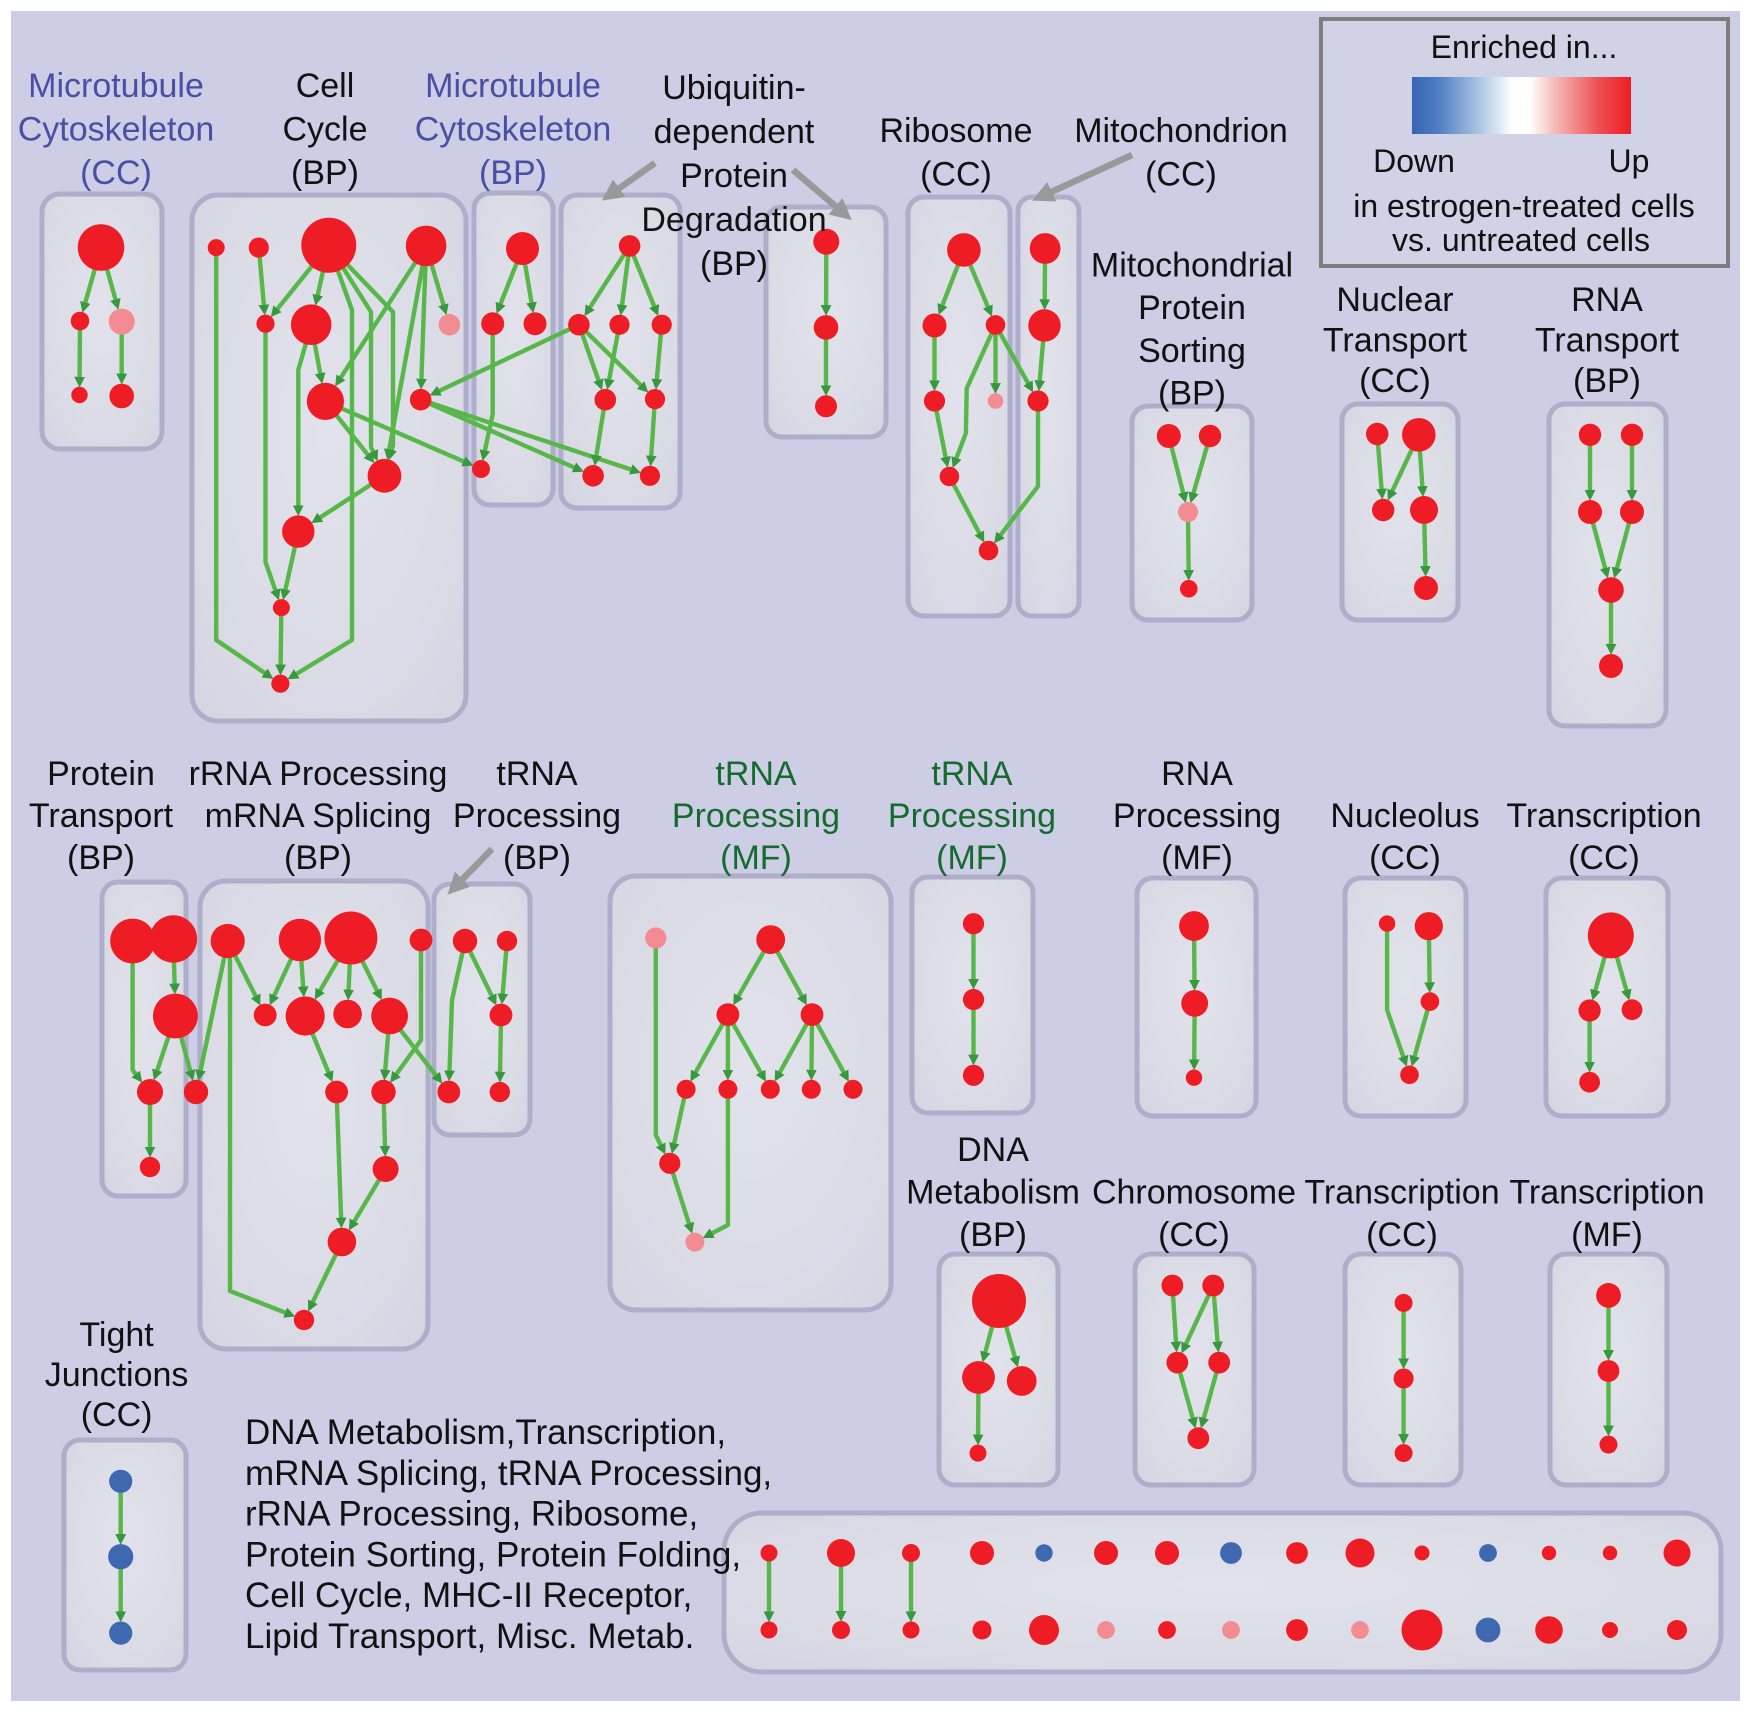  Describe the element at coordinates (1181, 131) in the screenshot. I see `svg-text: Mitochondrion` at that location.